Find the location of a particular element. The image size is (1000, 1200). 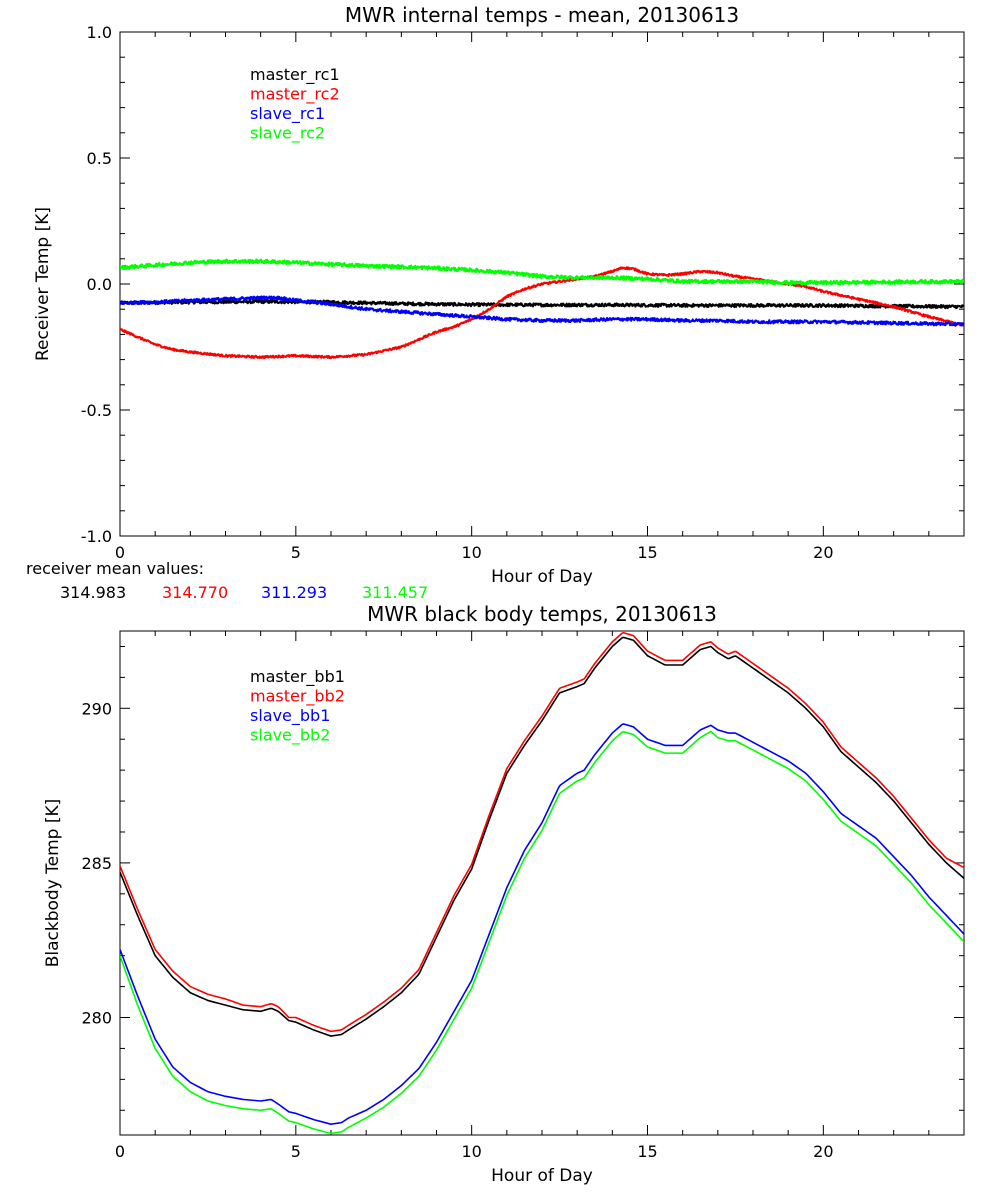

y-tick-label: 0.5 is located at coordinates (99, 158).